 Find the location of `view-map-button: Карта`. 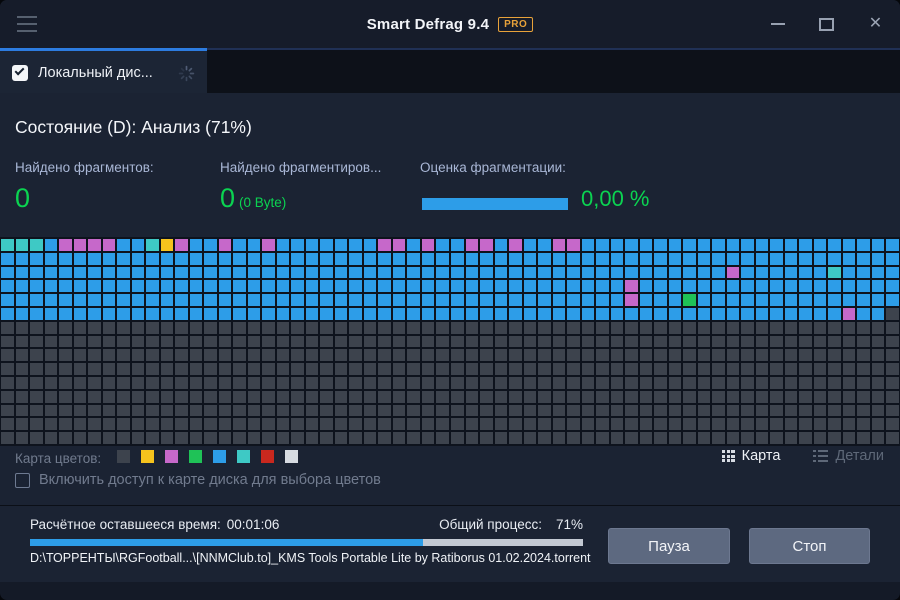

view-map-button: Карта is located at coordinates (751, 456).